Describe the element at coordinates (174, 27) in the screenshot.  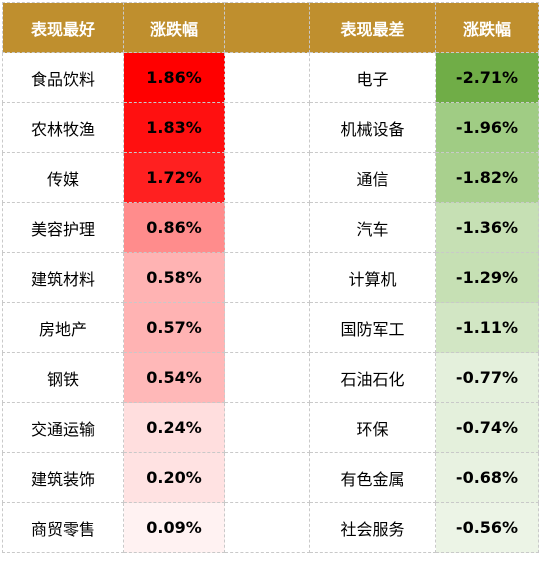
I see `header-best-change: 涨跌幅` at that location.